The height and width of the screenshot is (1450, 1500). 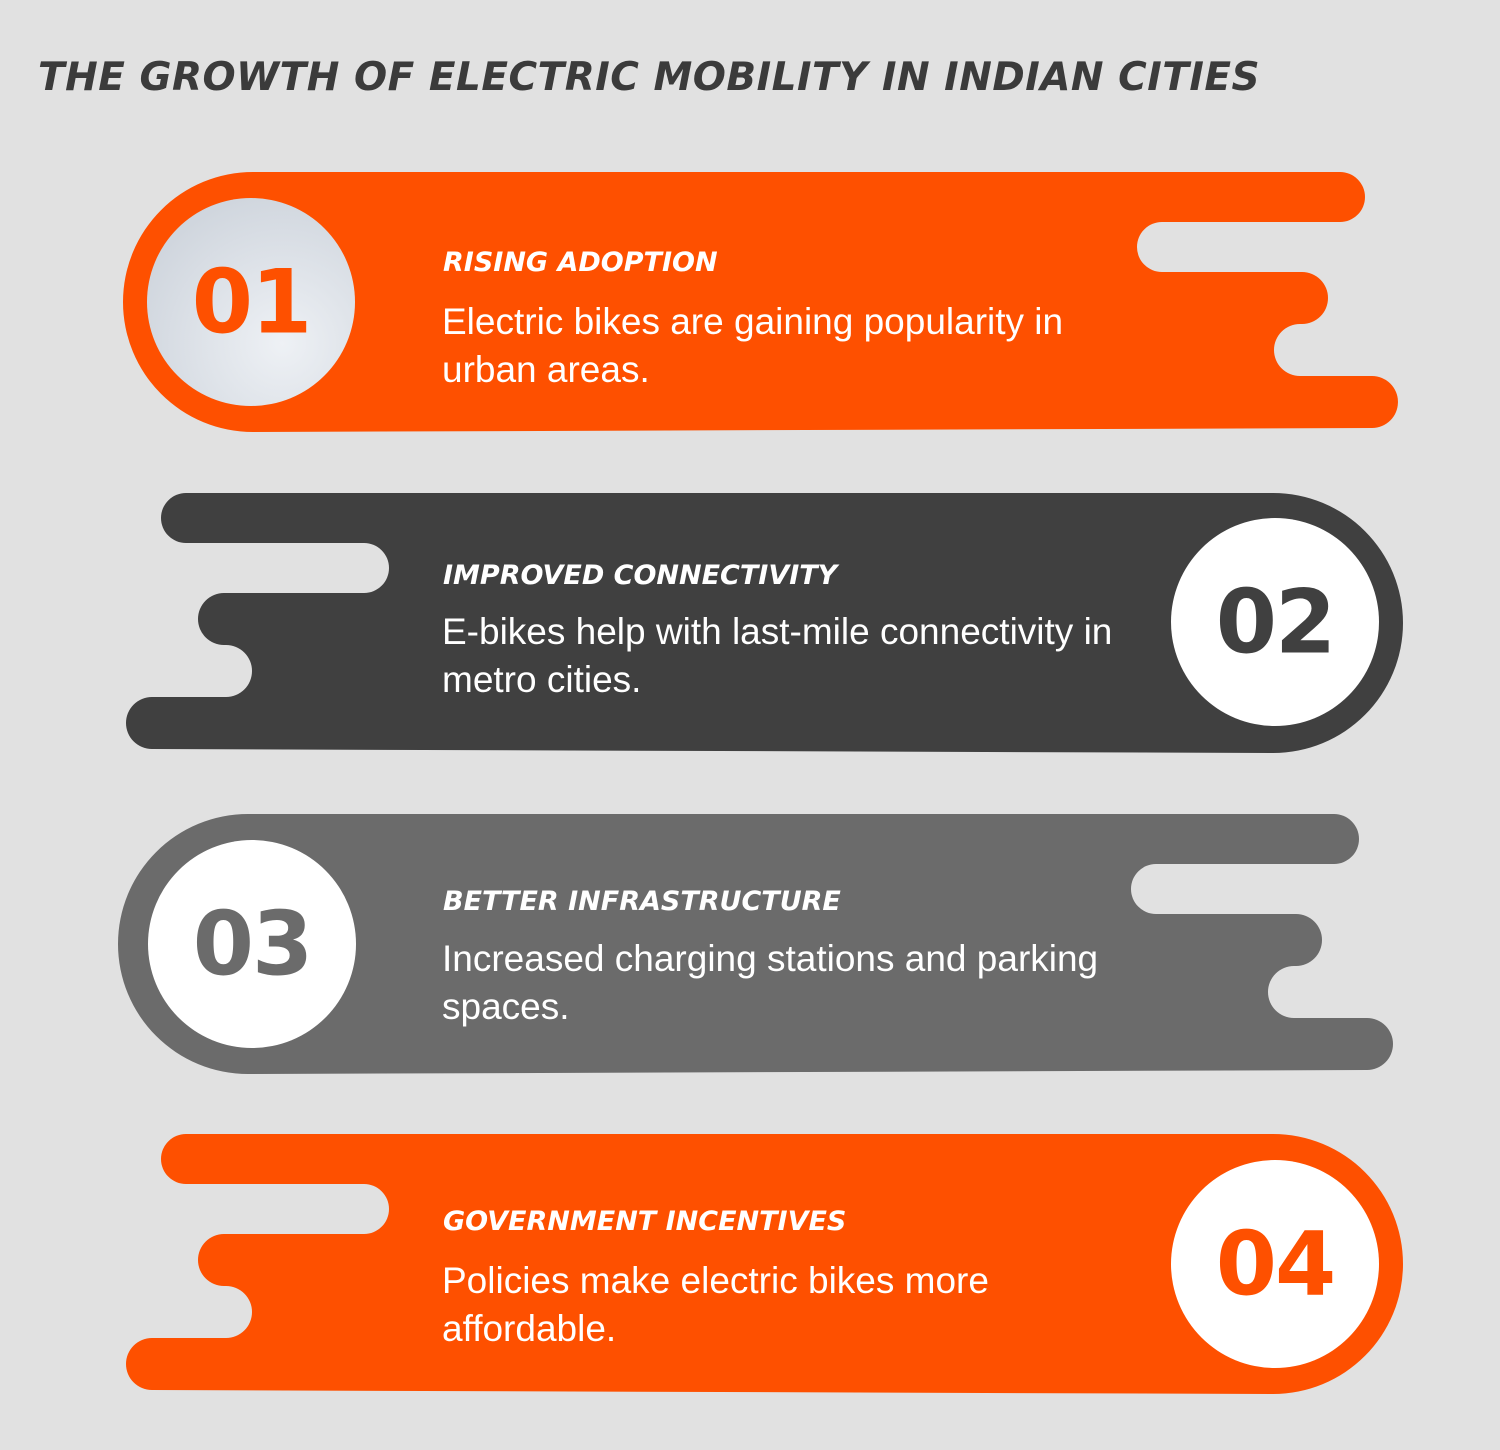 I want to click on step-3-number: 03, so click(x=252, y=944).